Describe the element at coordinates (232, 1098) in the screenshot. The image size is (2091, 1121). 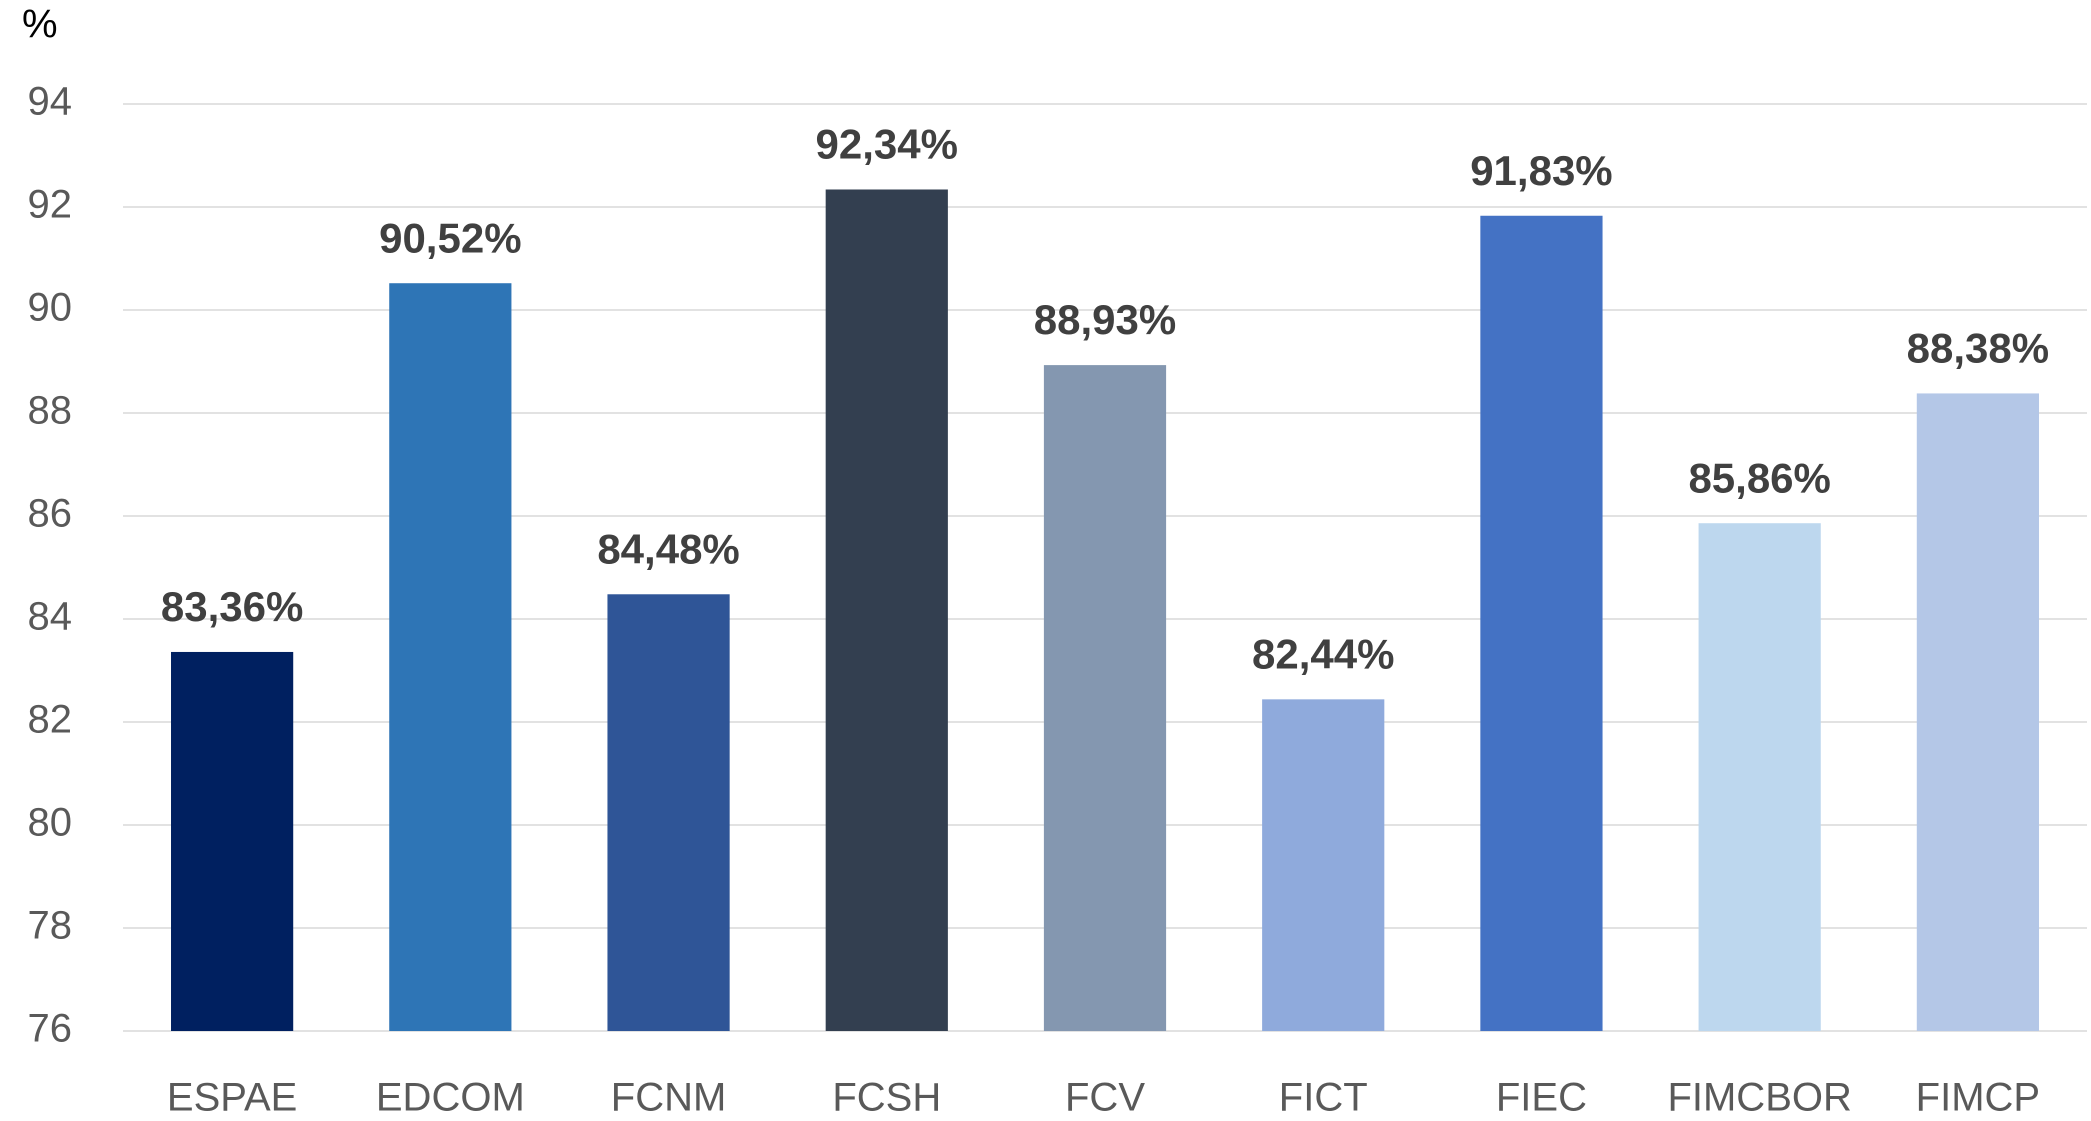
I see `x-tick-label: ESPAE` at that location.